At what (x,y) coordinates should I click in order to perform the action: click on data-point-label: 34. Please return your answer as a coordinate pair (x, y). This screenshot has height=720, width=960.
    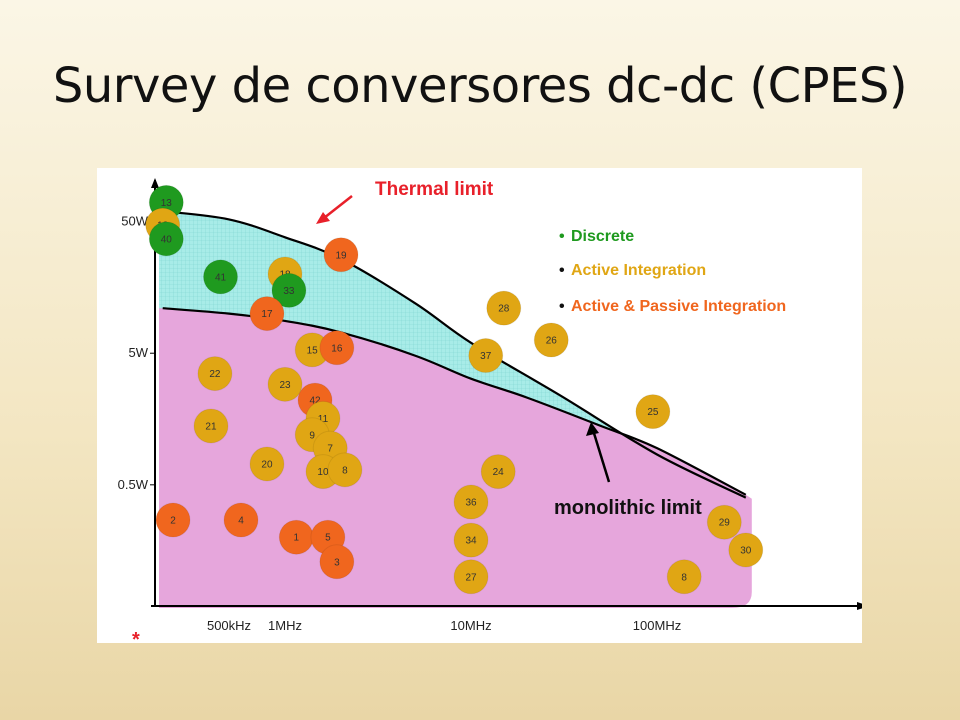
    Looking at the image, I should click on (471, 541).